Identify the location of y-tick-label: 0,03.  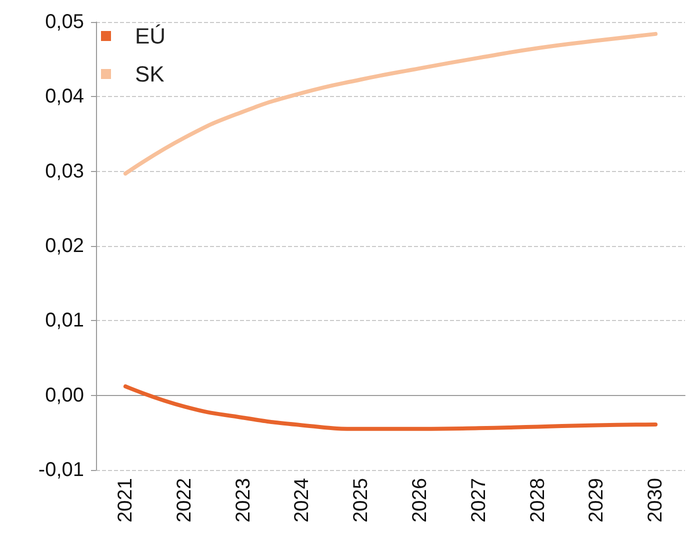
(64, 171).